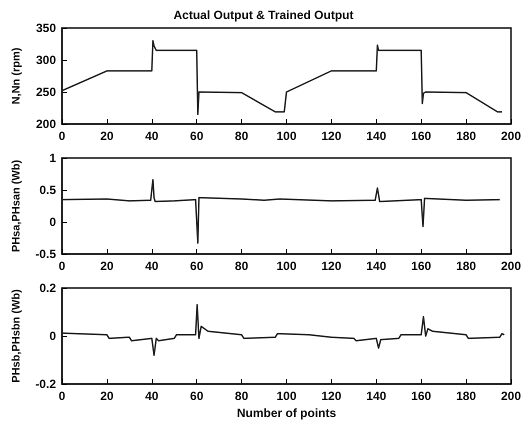 Image resolution: width=527 pixels, height=430 pixels. Describe the element at coordinates (286, 413) in the screenshot. I see `x-axis-title: Number of points` at that location.